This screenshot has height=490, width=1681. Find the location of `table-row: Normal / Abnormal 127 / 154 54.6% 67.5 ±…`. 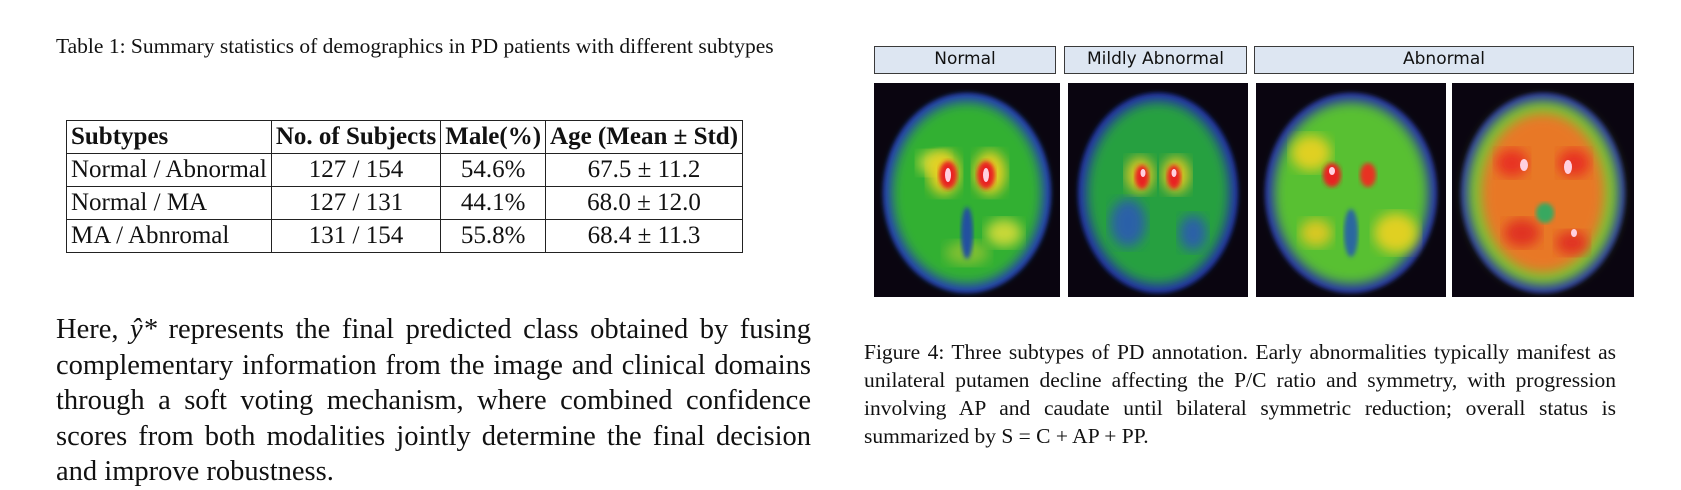

table-row: Normal / Abnormal 127 / 154 54.6% 67.5 ±… is located at coordinates (405, 170).